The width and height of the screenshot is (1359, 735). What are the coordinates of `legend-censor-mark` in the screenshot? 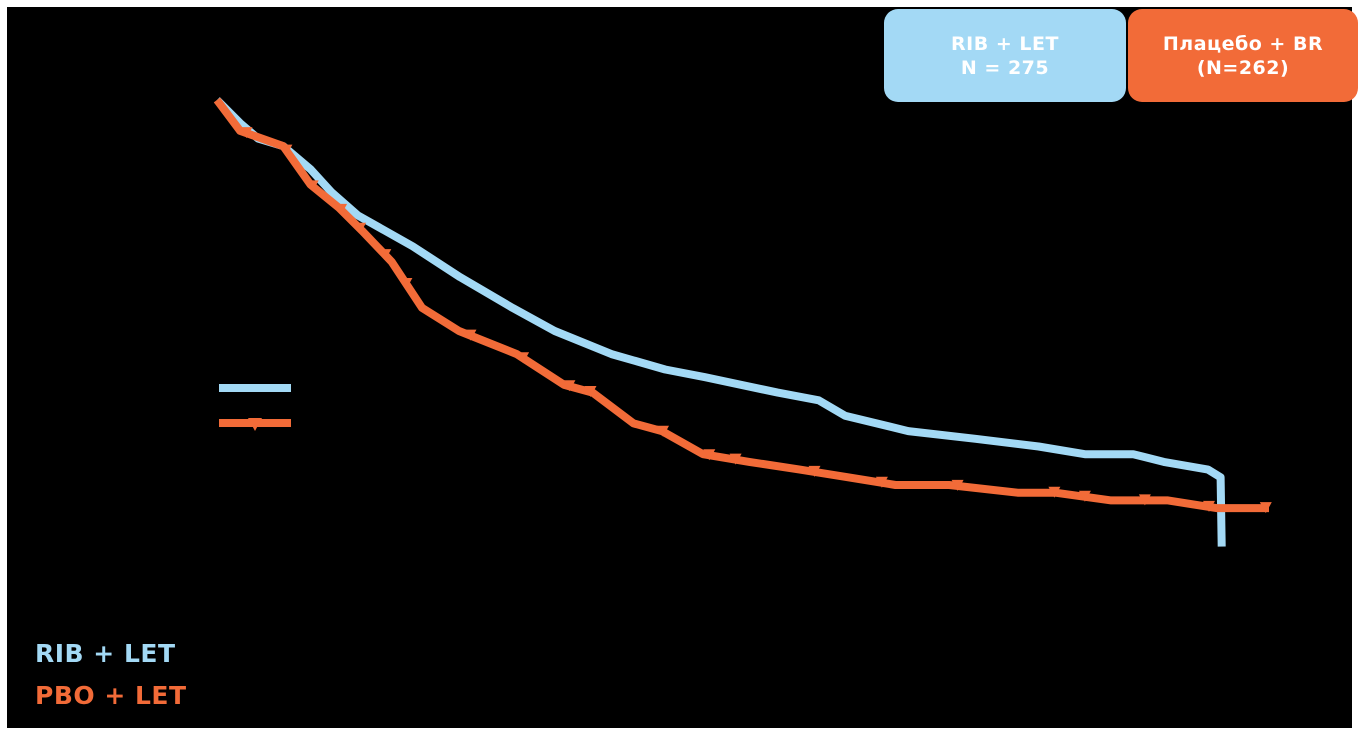 It's located at (255, 424).